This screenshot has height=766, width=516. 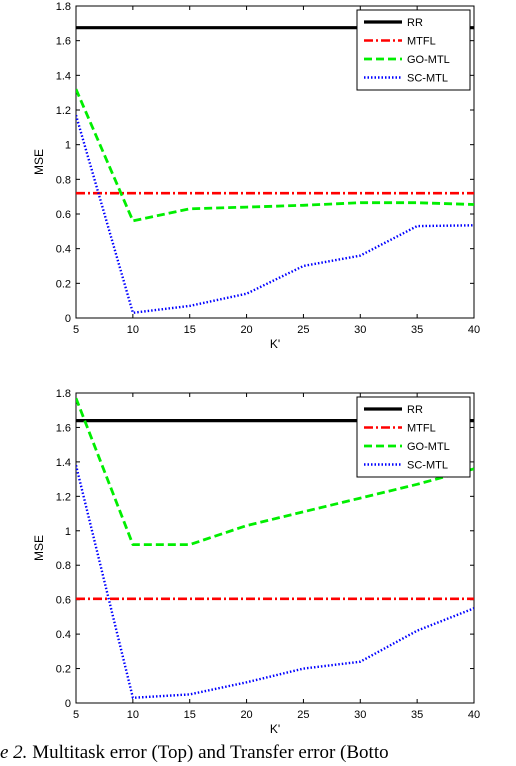 What do you see at coordinates (14, 752) in the screenshot?
I see `caption-prefix: e 2.` at bounding box center [14, 752].